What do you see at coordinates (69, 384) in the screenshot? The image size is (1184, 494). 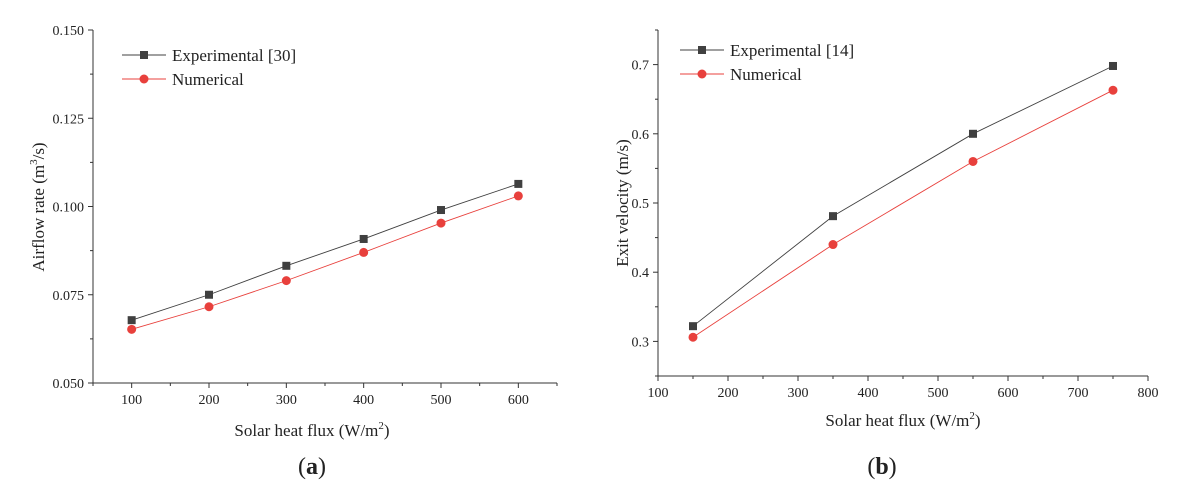 I see `chart-a-y-tick-label: 0.050` at bounding box center [69, 384].